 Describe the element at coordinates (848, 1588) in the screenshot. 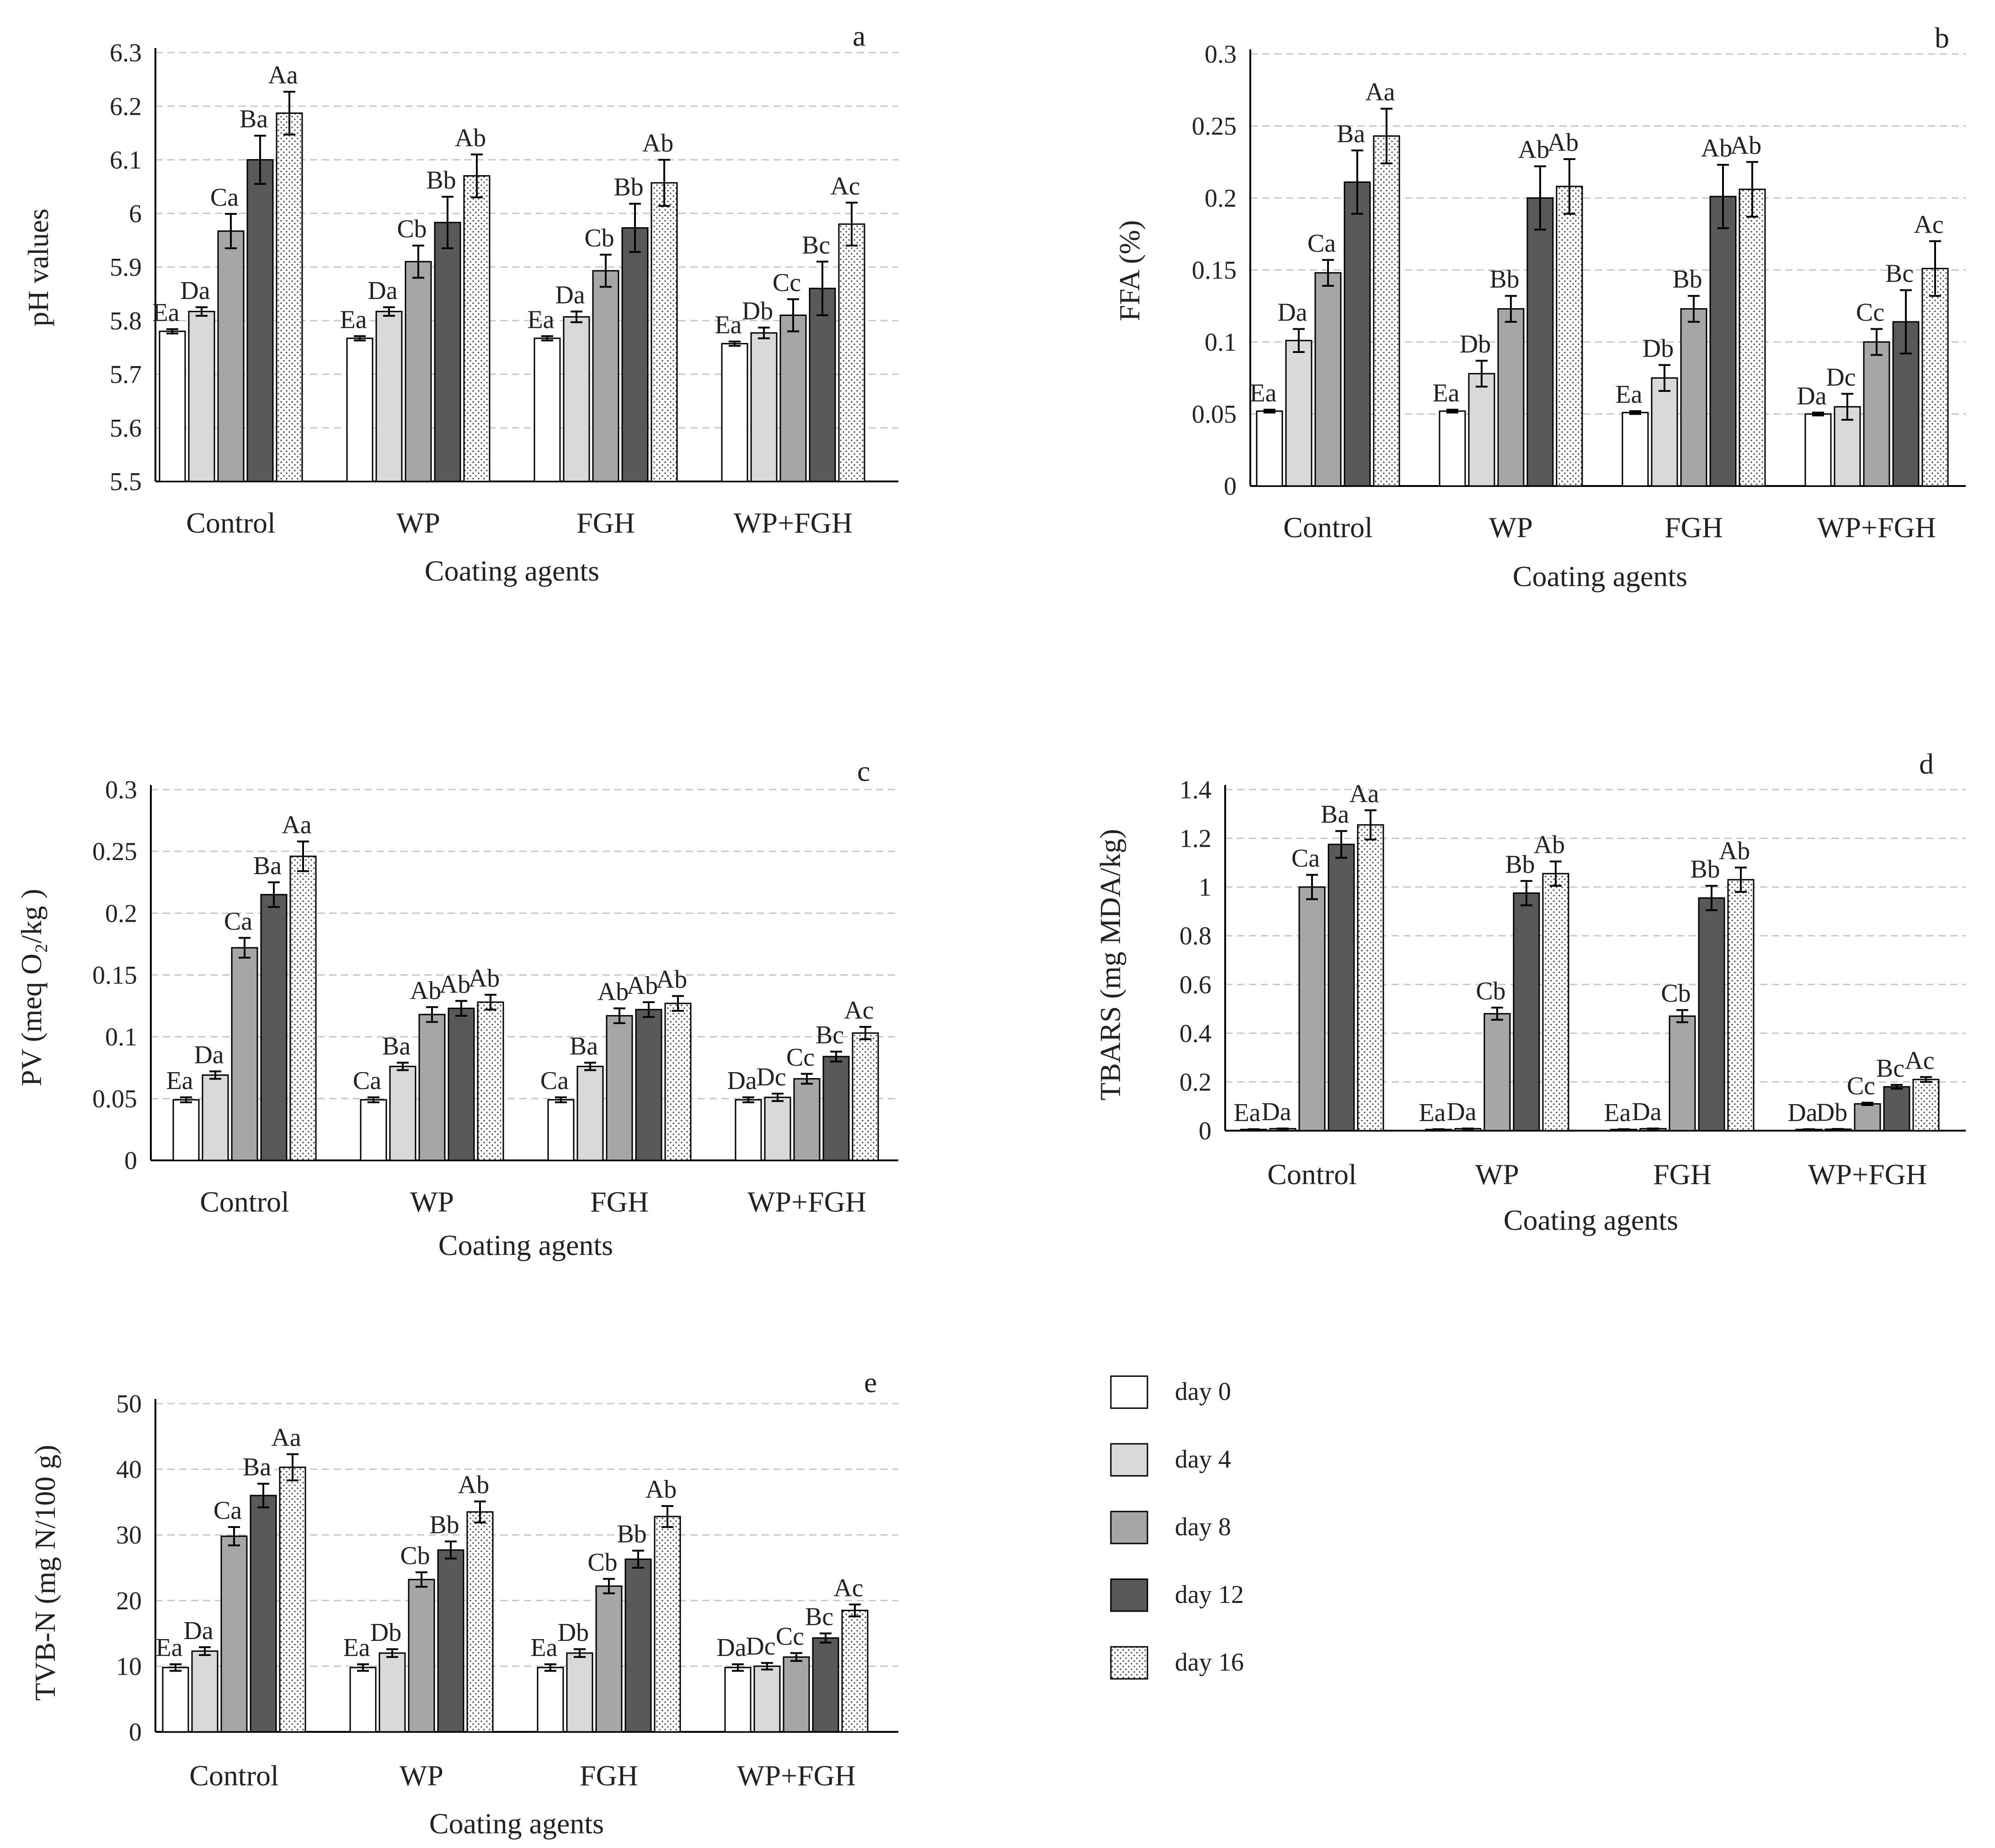

I see `panel-e-bar-label: Ac` at that location.